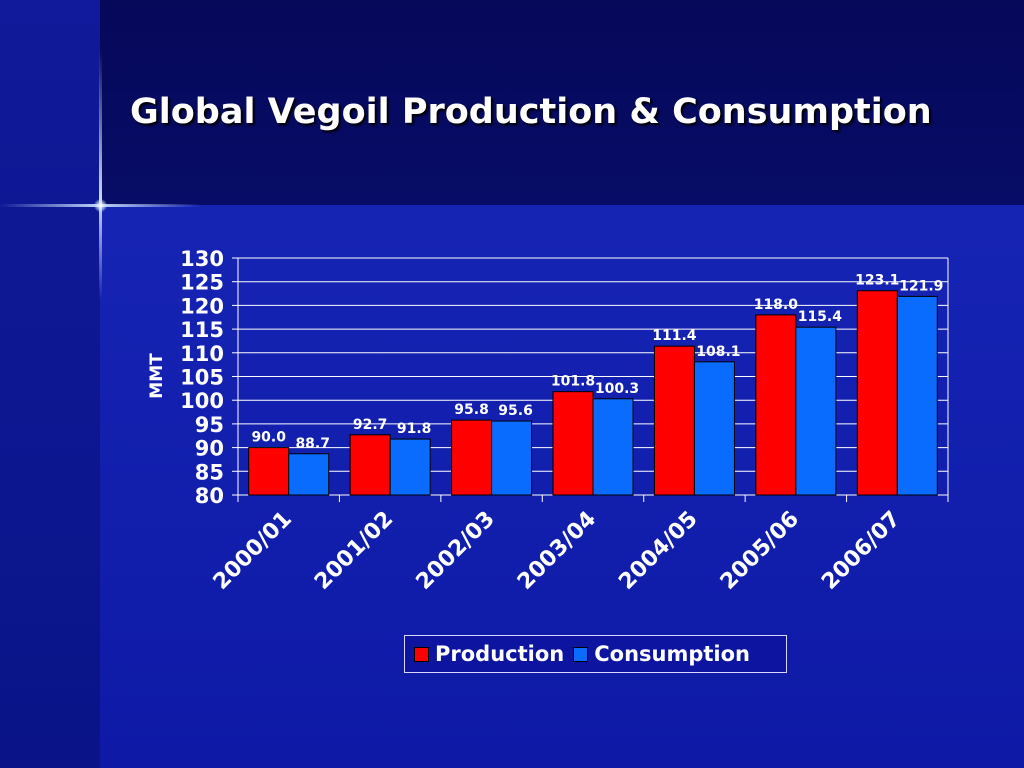 Image resolution: width=1024 pixels, height=768 pixels. Describe the element at coordinates (157, 376) in the screenshot. I see `y-axis-title: MMT` at that location.